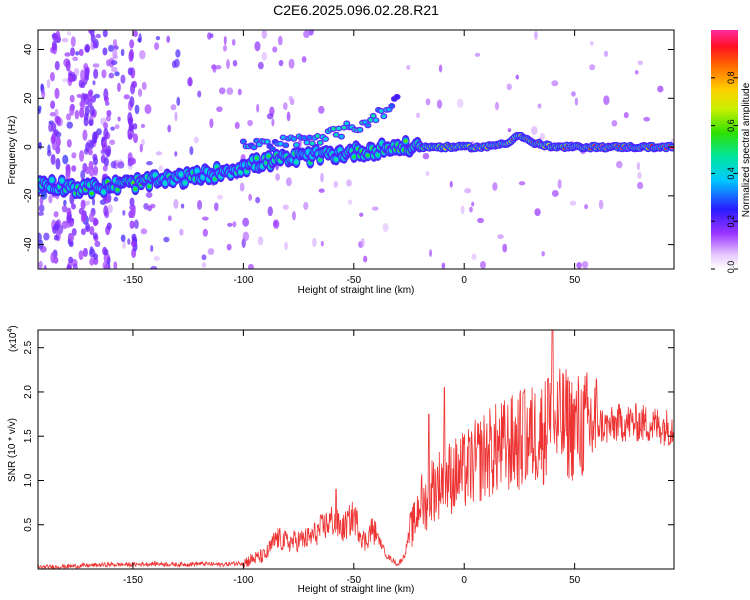  Describe the element at coordinates (28, 244) in the screenshot. I see `spectrogram-ytick-label: -40` at that location.